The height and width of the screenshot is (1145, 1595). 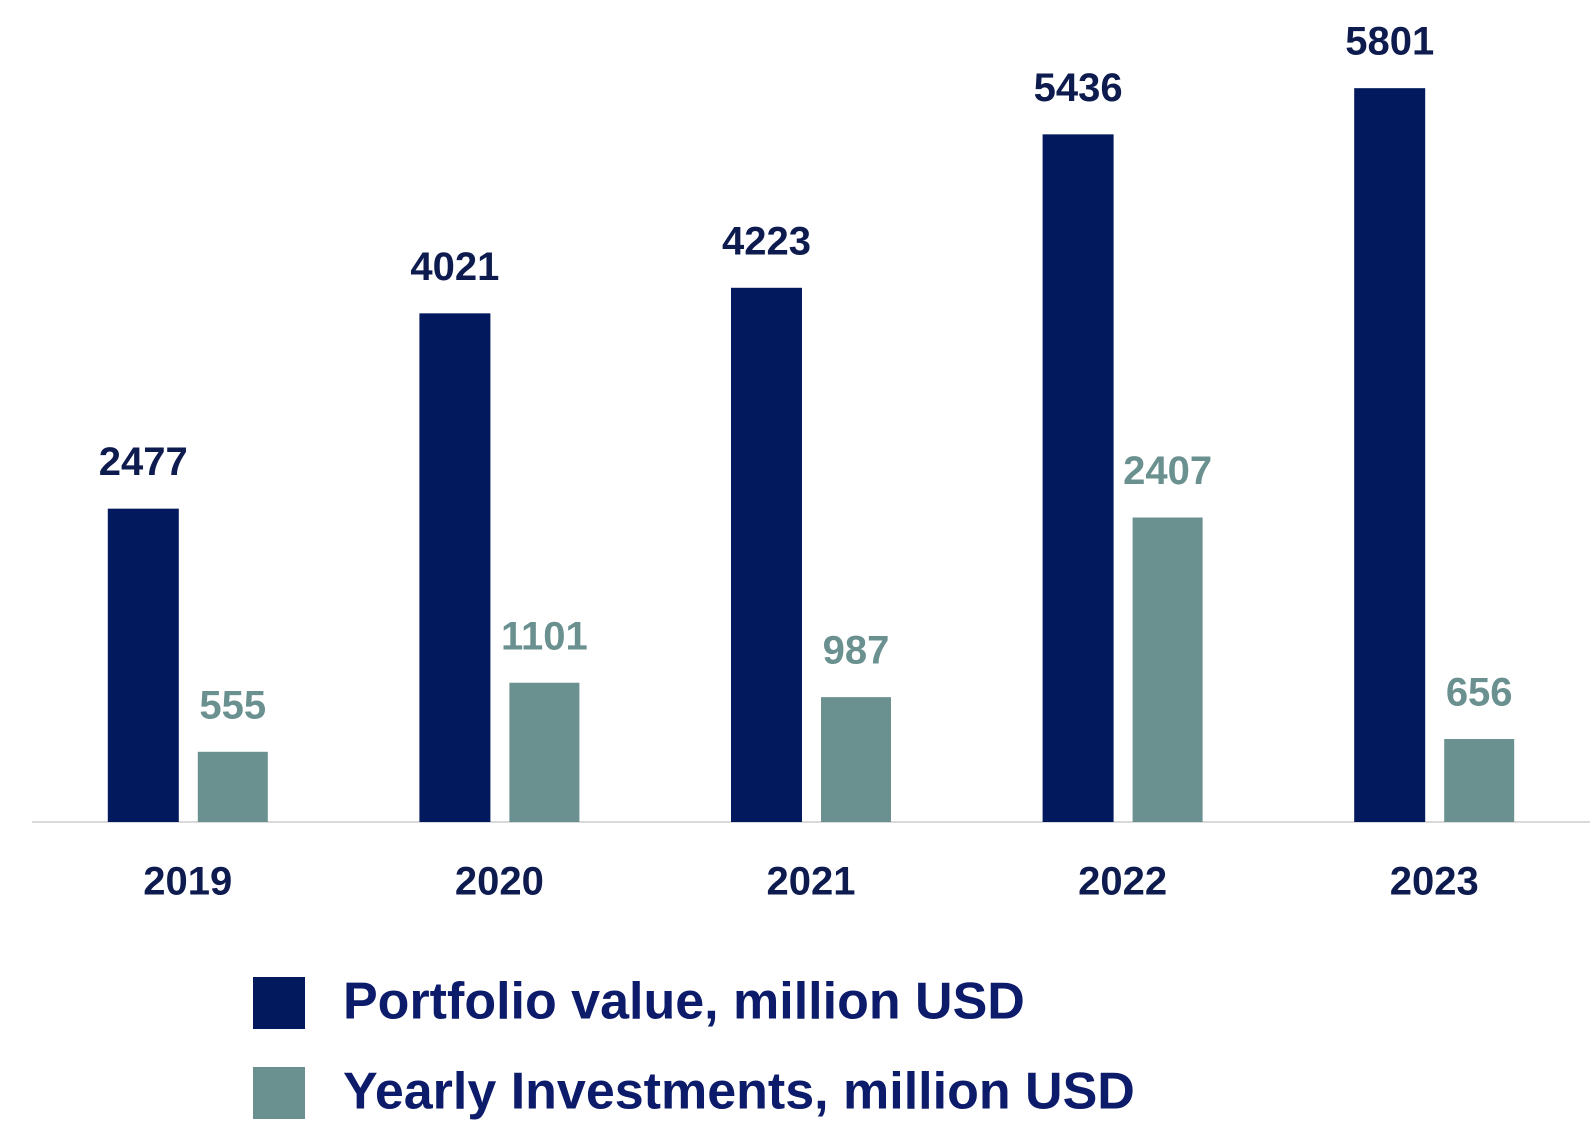 I want to click on data-label: 1101, so click(x=544, y=636).